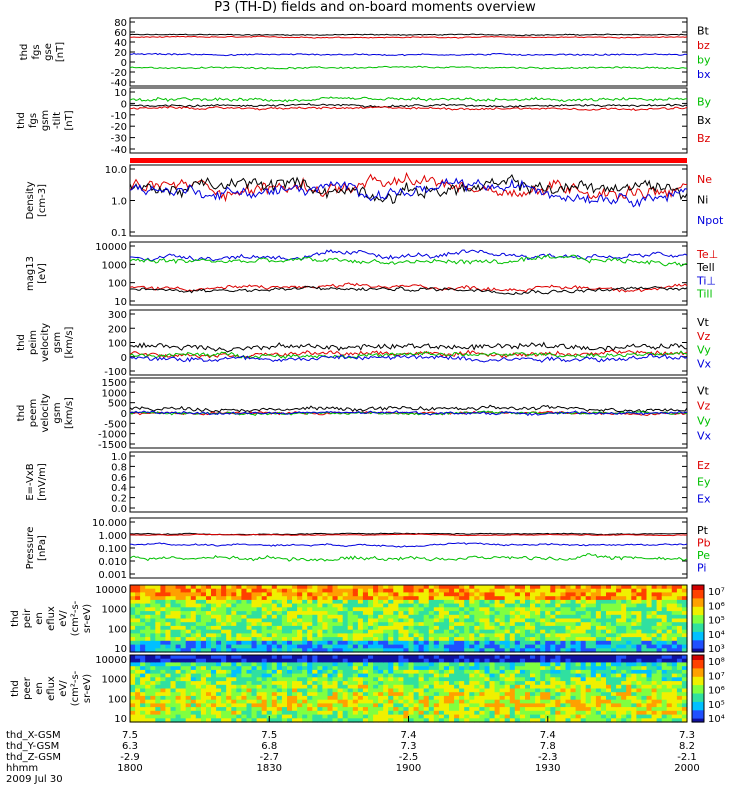 The width and height of the screenshot is (750, 800). I want to click on series-line-Vt, so click(408, 347).